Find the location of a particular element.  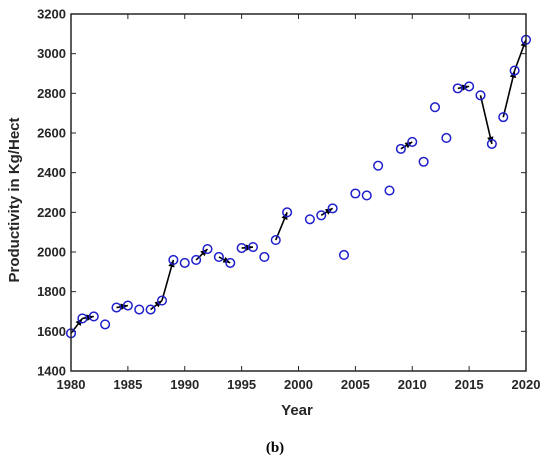

y-axis-label: Productivity in Kg/Hect is located at coordinates (14, 199).